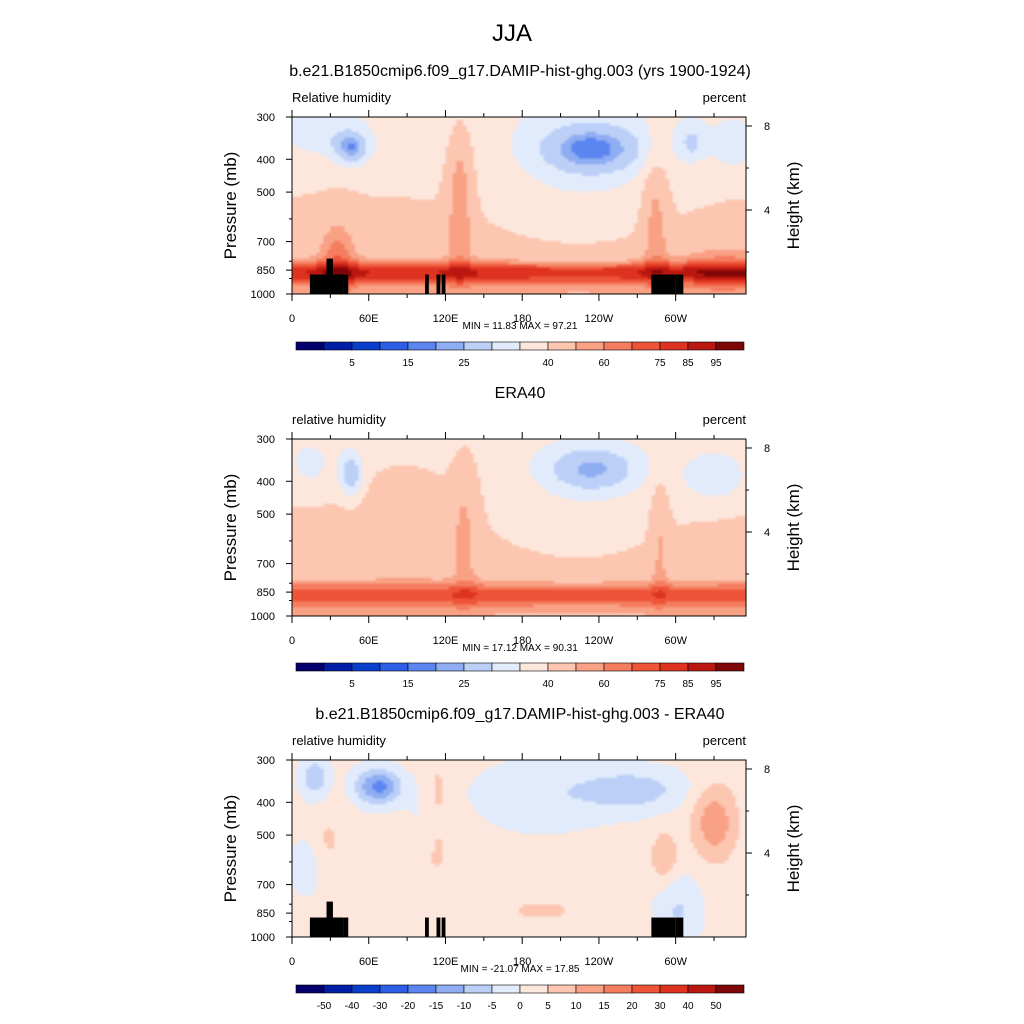  What do you see at coordinates (263, 938) in the screenshot?
I see `y-tick-label: 1000` at bounding box center [263, 938].